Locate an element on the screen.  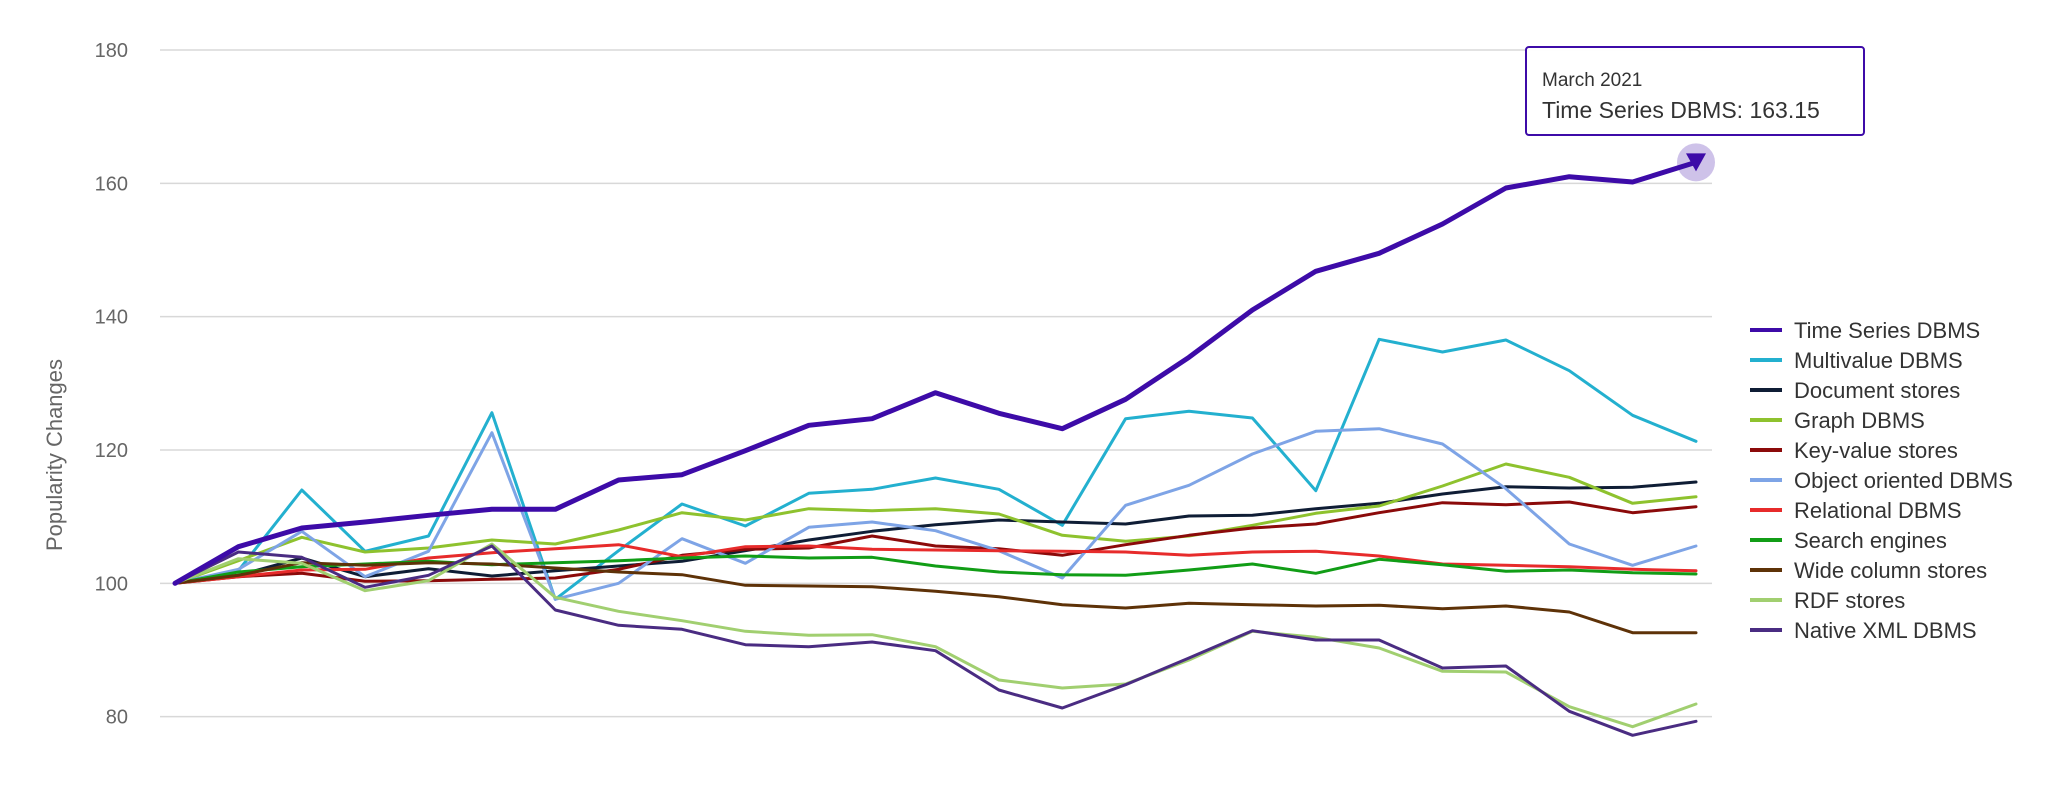
legend-item-key-value-stores: Key-value stores is located at coordinates (1854, 450).